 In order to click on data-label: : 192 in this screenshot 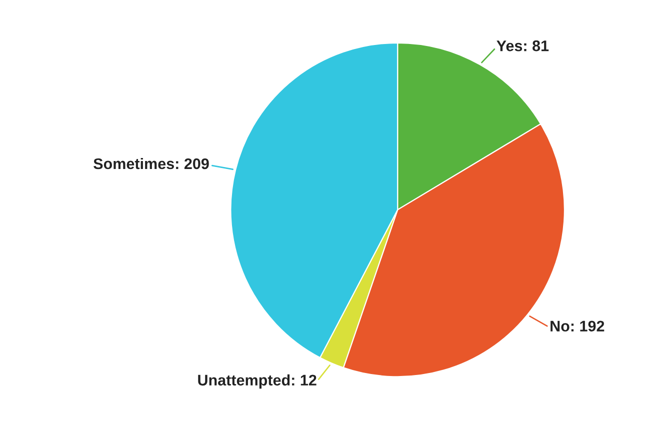, I will do `click(587, 326)`.